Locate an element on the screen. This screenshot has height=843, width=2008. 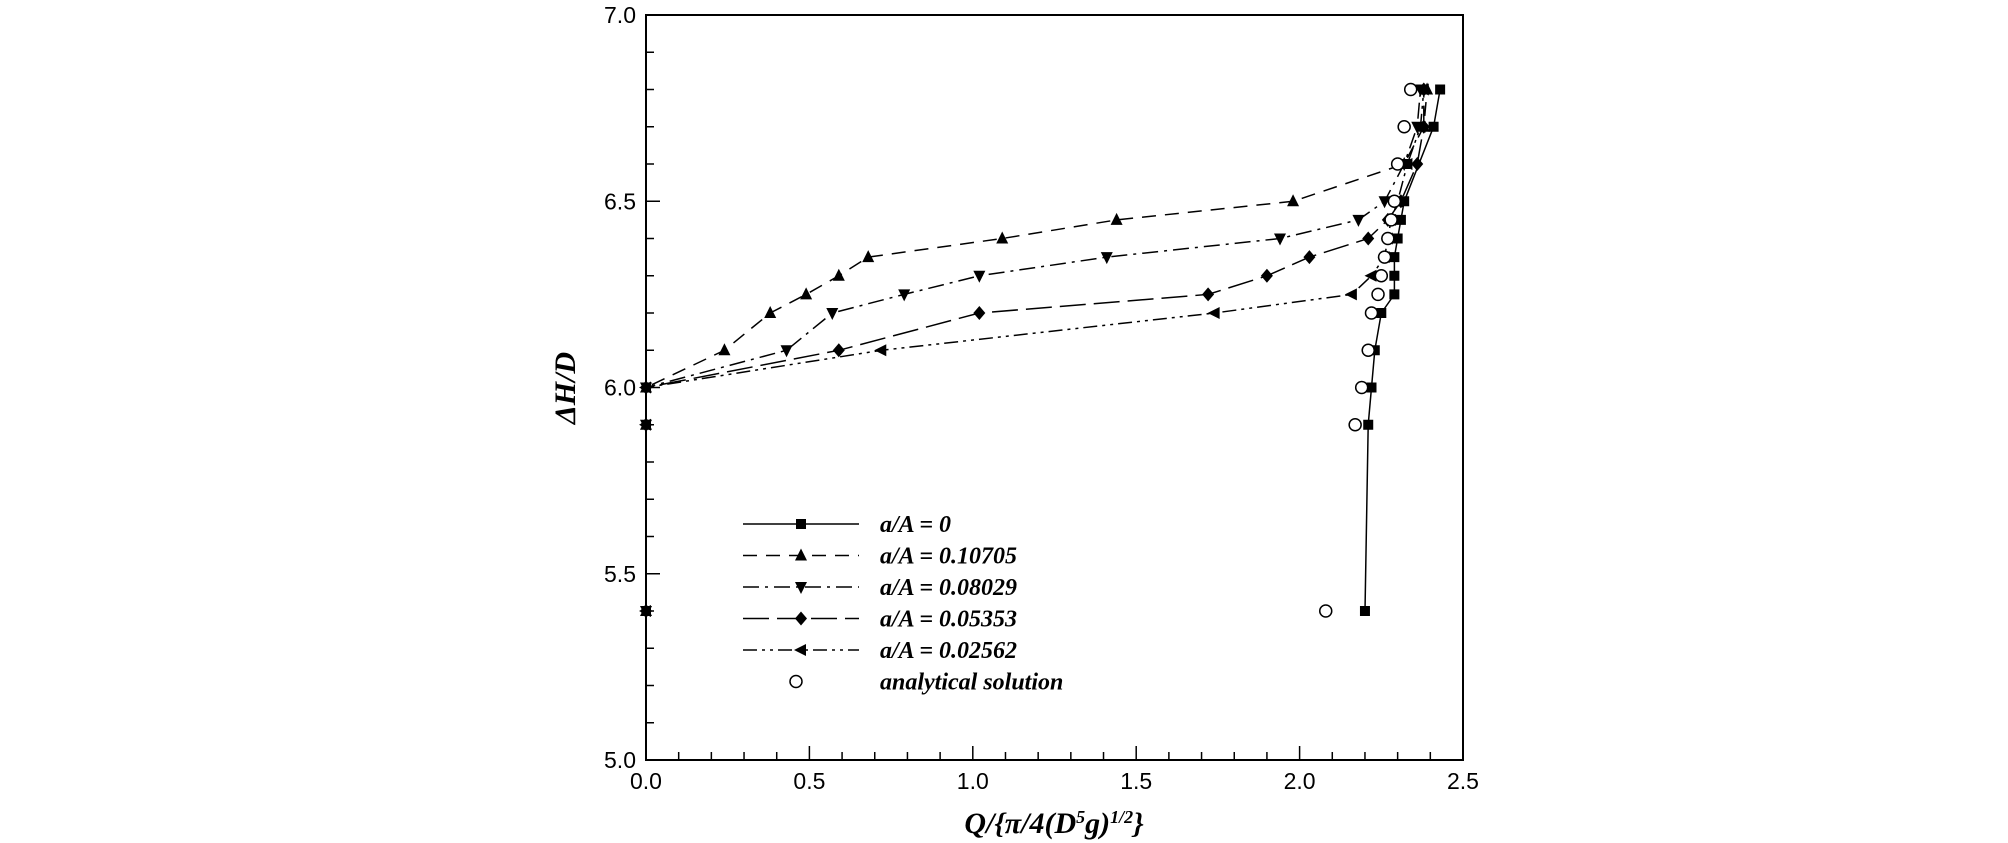
legend-label: a/A = 0 is located at coordinates (915, 525).